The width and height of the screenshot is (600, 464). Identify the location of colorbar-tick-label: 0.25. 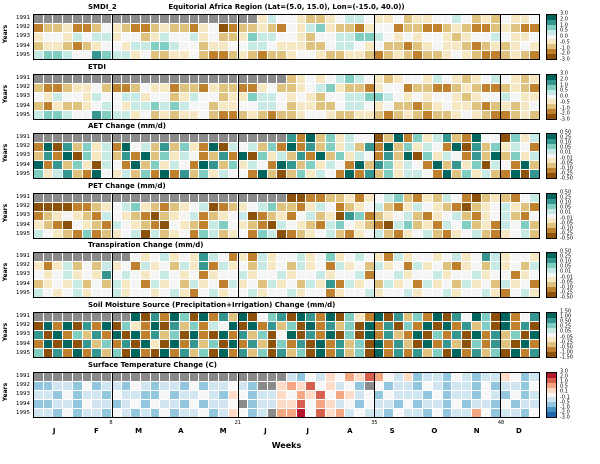
(566, 137).